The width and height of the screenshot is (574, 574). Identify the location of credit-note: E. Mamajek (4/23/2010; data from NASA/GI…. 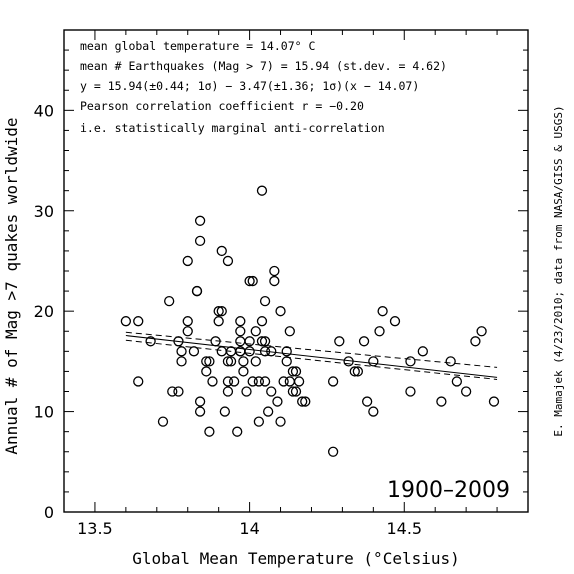
(558, 270).